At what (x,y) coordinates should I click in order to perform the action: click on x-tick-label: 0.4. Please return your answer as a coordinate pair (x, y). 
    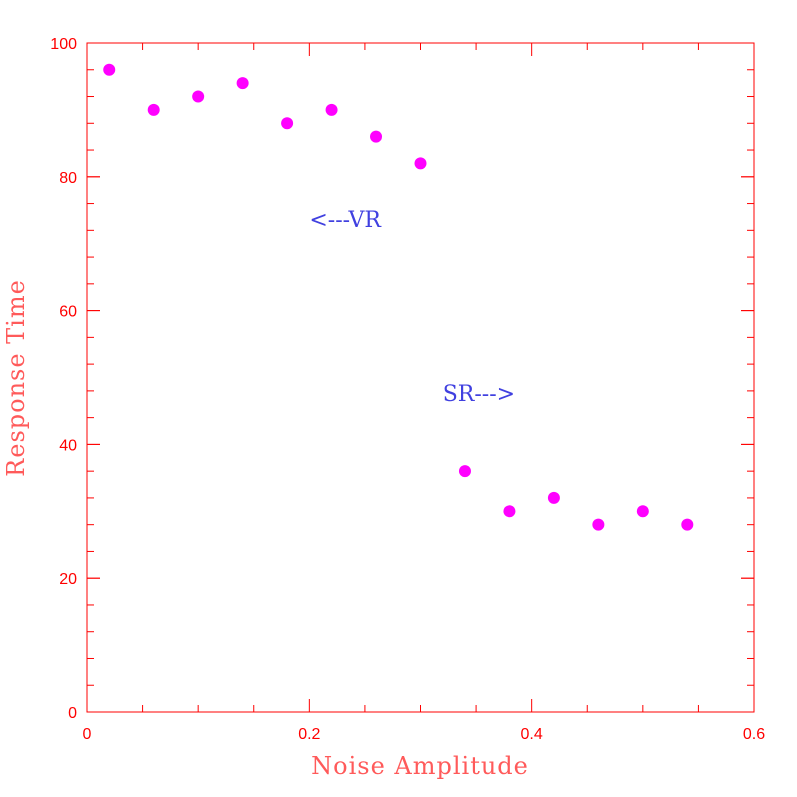
    Looking at the image, I should click on (532, 734).